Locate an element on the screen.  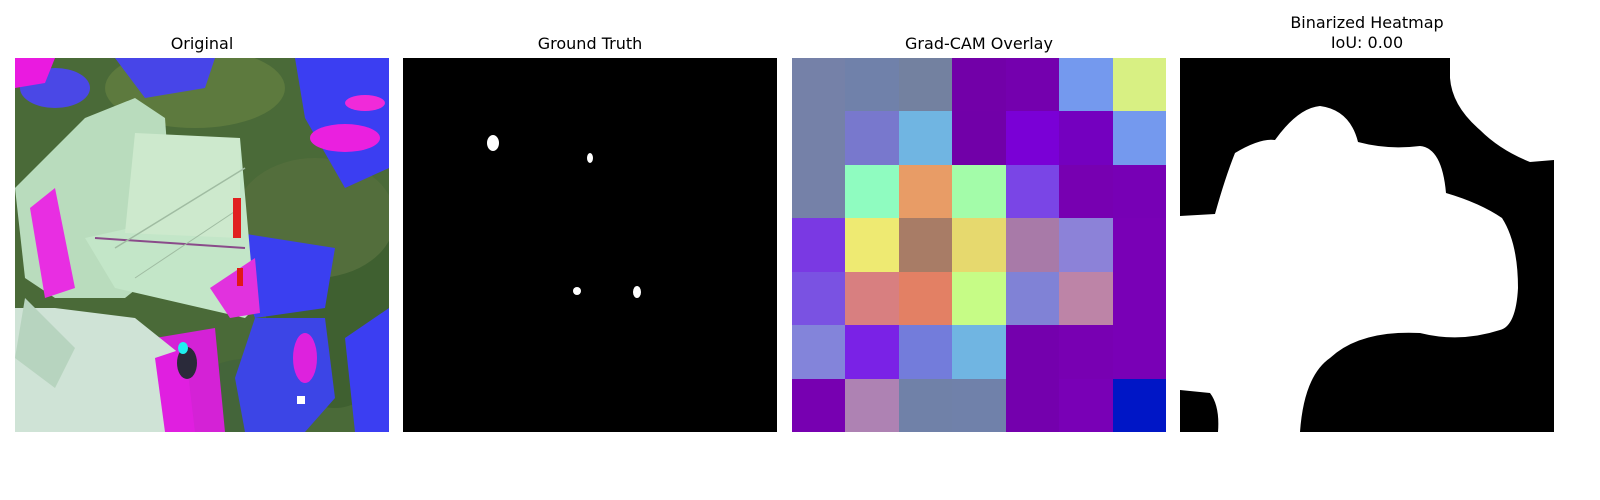
panel-title-gradcam: Grad-CAM Overlay is located at coordinates (979, 43).